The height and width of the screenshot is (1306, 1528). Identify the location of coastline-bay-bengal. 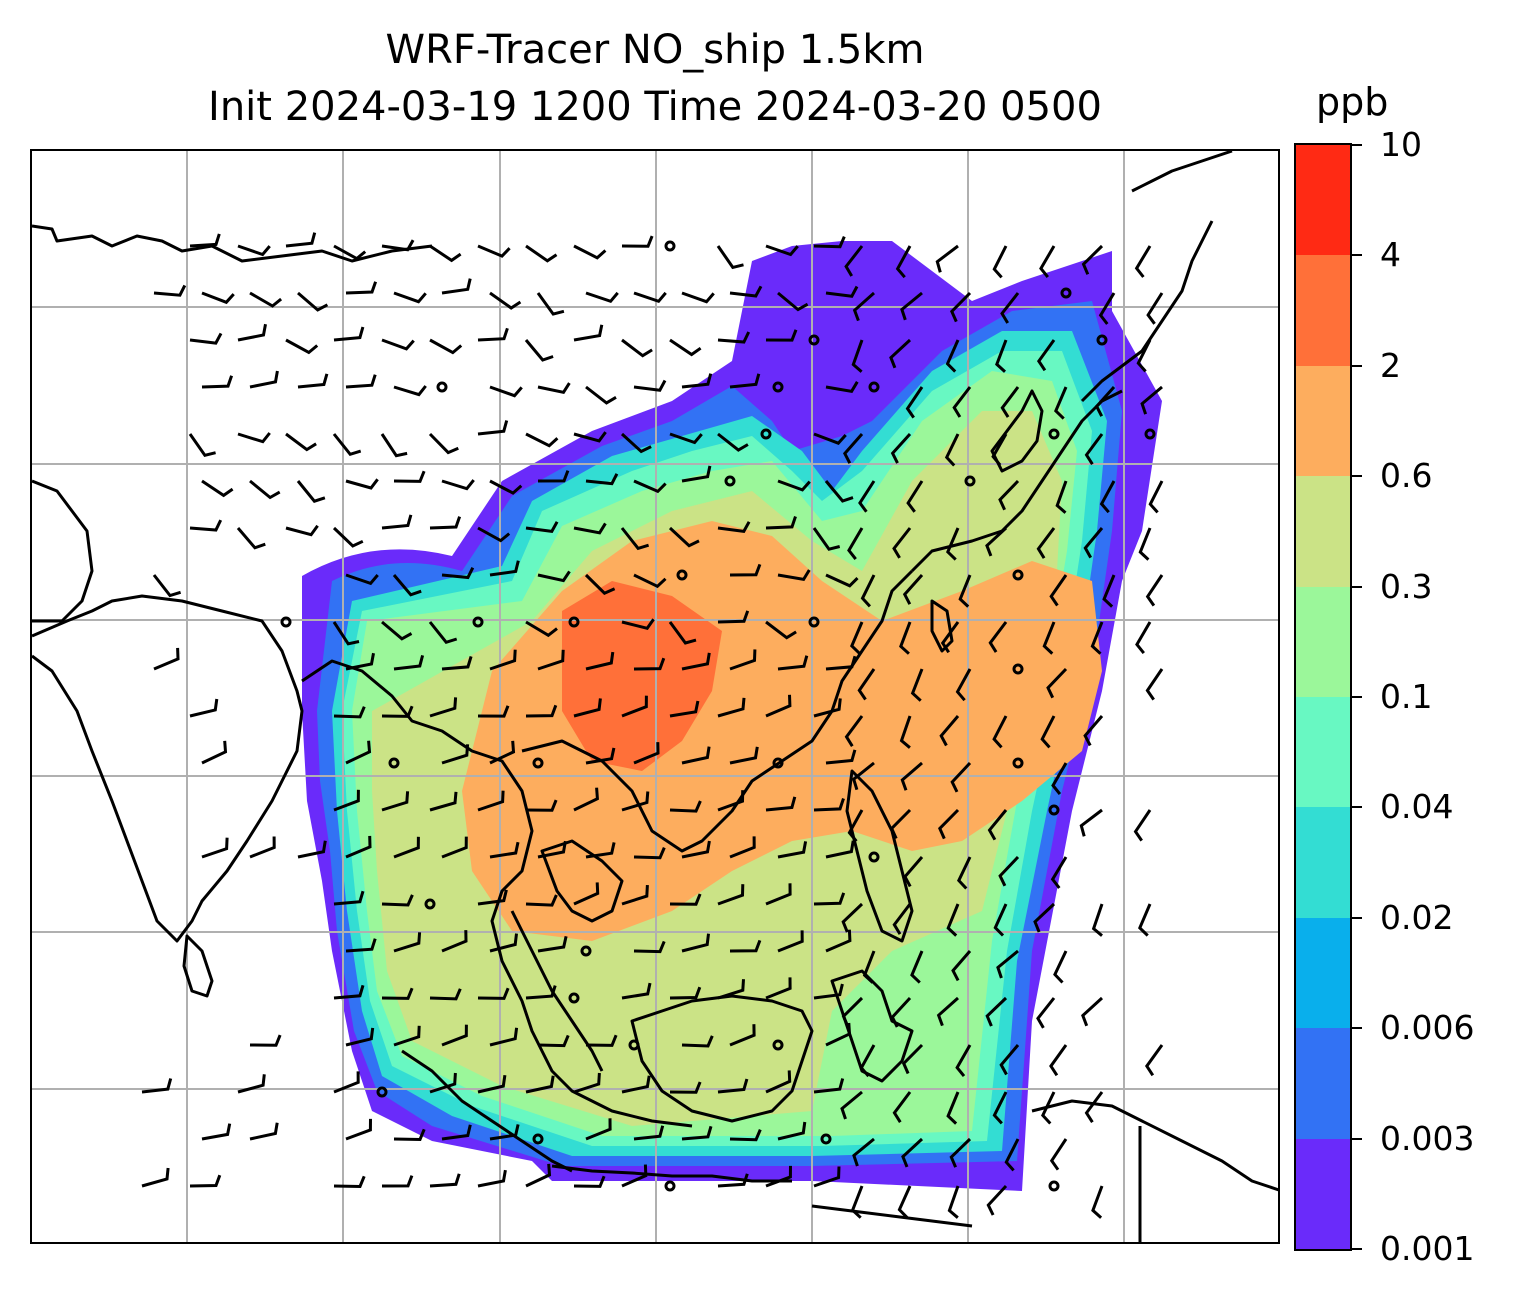
(497, 893).